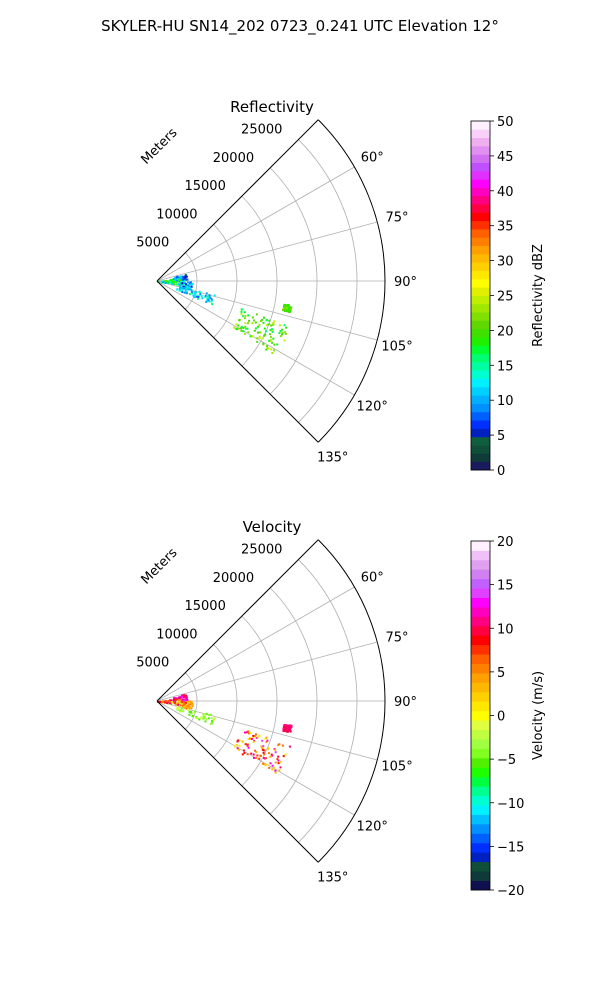 Image resolution: width=600 pixels, height=1000 pixels. Describe the element at coordinates (159, 146) in the screenshot. I see `radial-axis-label: Meters` at that location.